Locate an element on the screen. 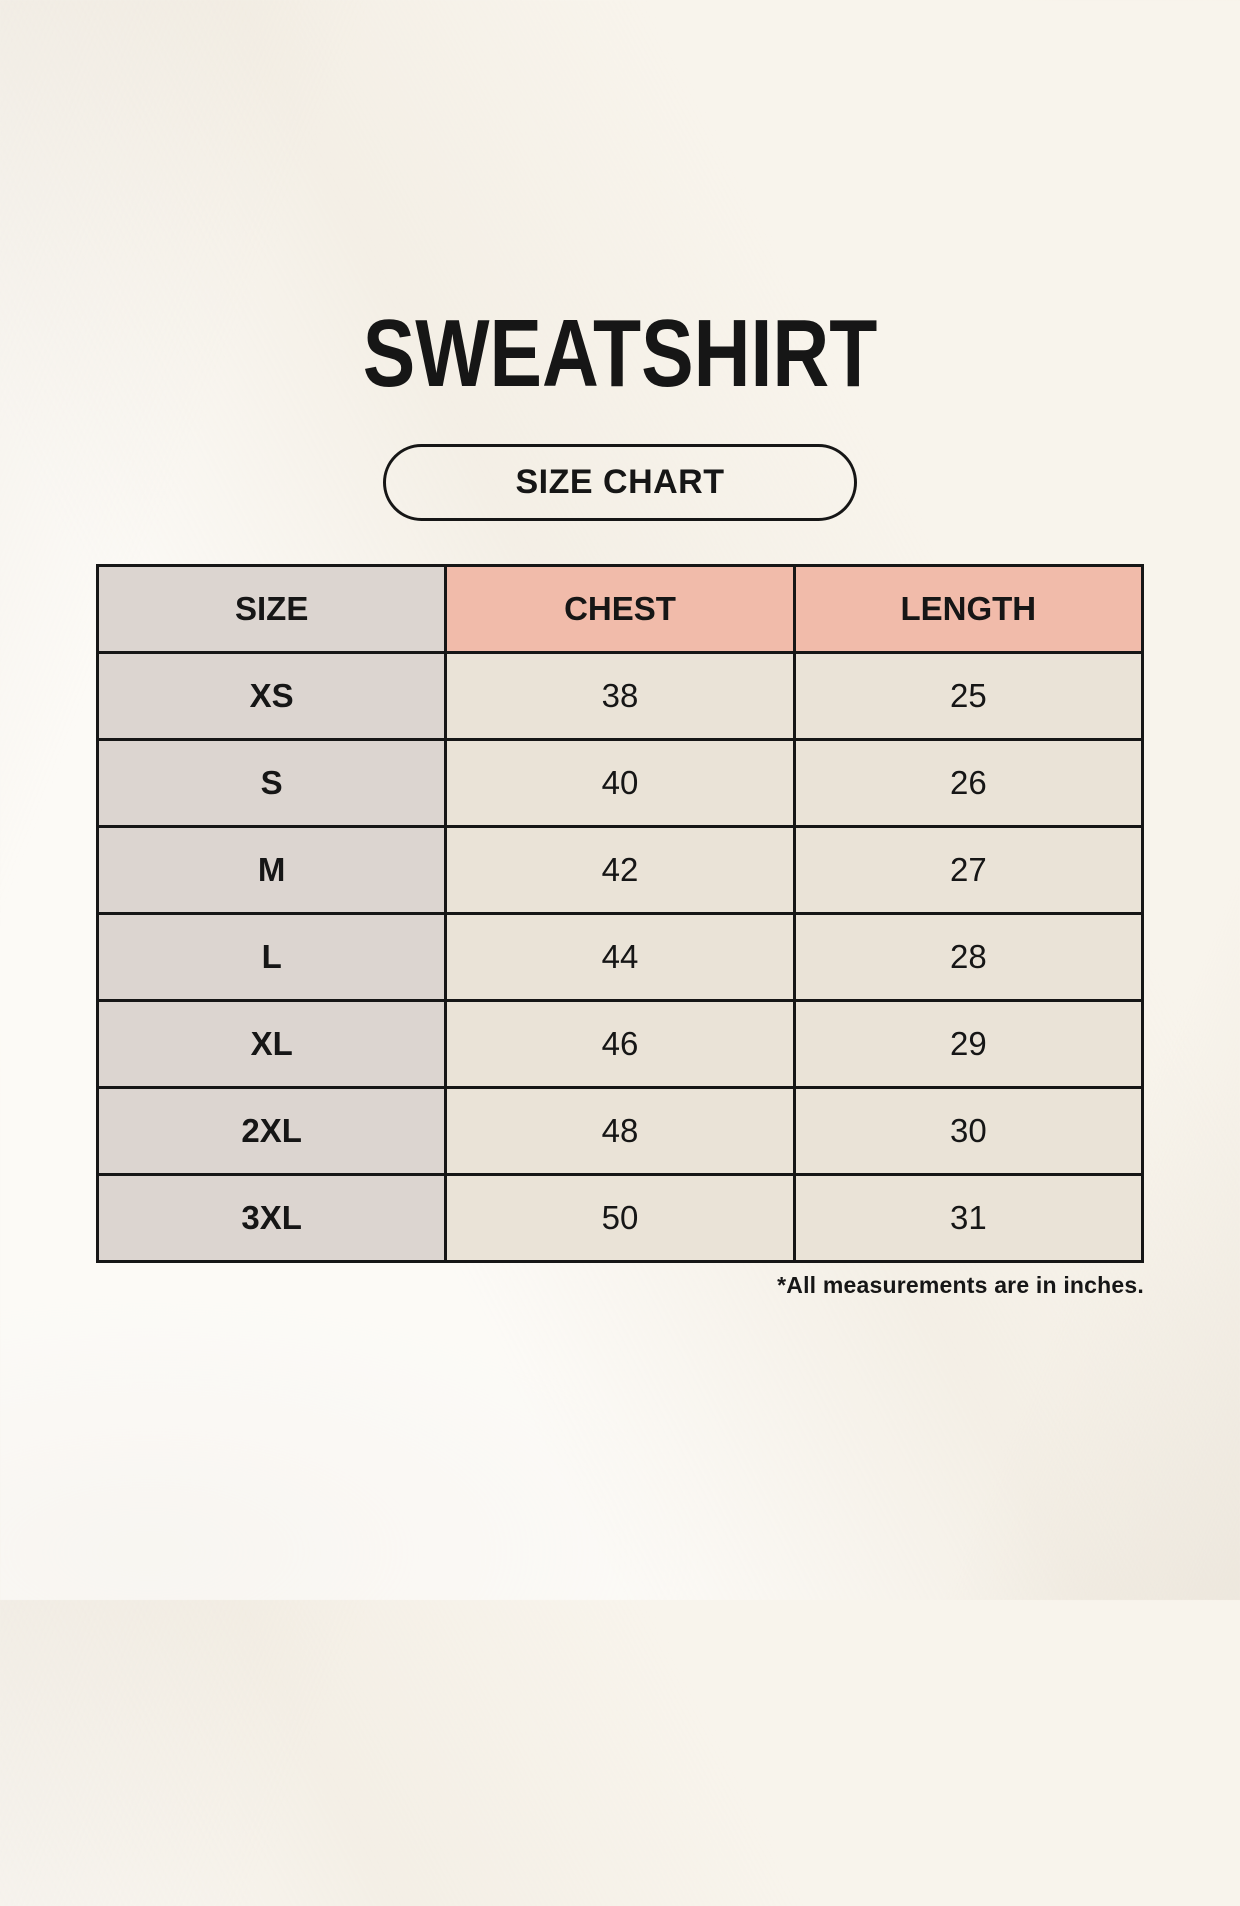  size-cell: S is located at coordinates (271, 783).